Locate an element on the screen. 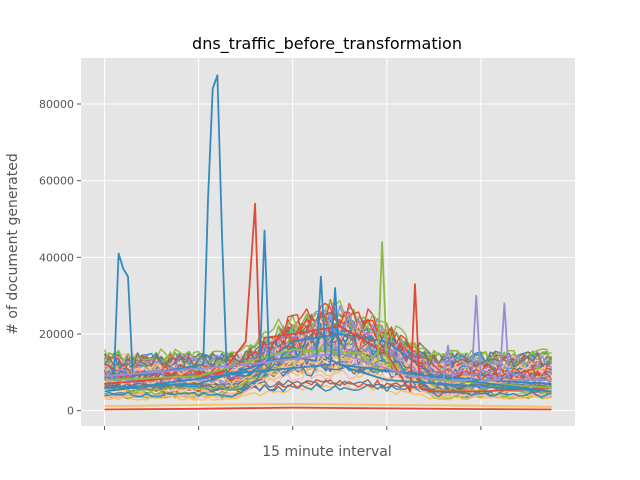  chart-title: dns_traffic_before_transformation is located at coordinates (327, 44).